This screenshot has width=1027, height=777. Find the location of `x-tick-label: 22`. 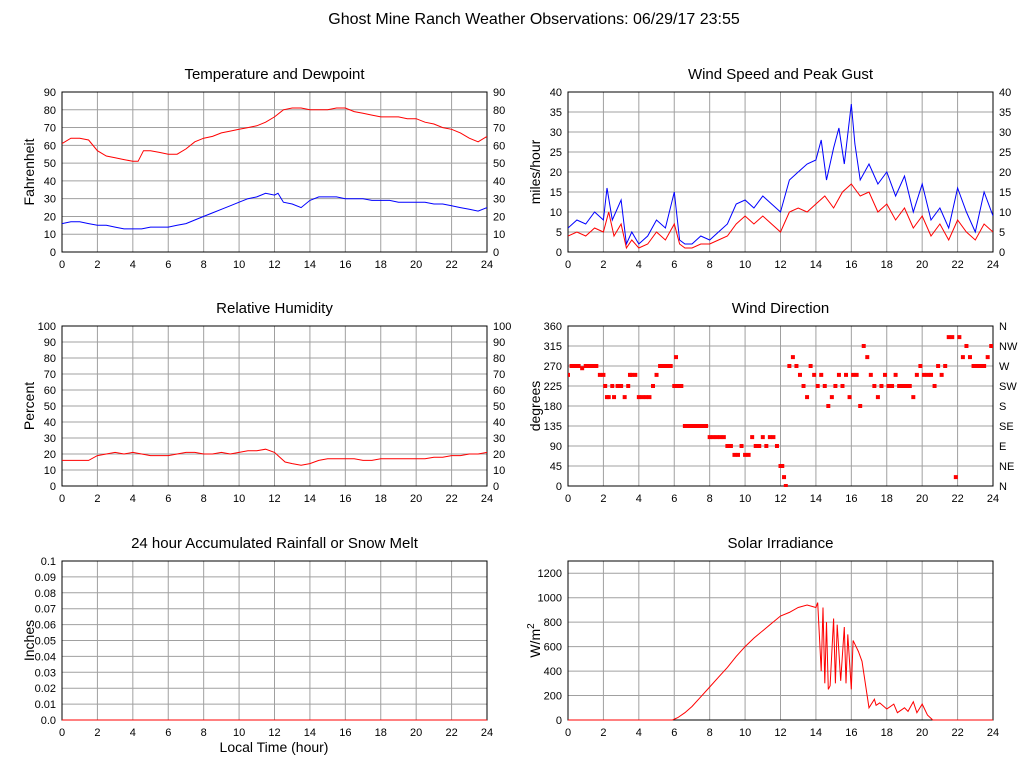

x-tick-label: 22 is located at coordinates (451, 265).